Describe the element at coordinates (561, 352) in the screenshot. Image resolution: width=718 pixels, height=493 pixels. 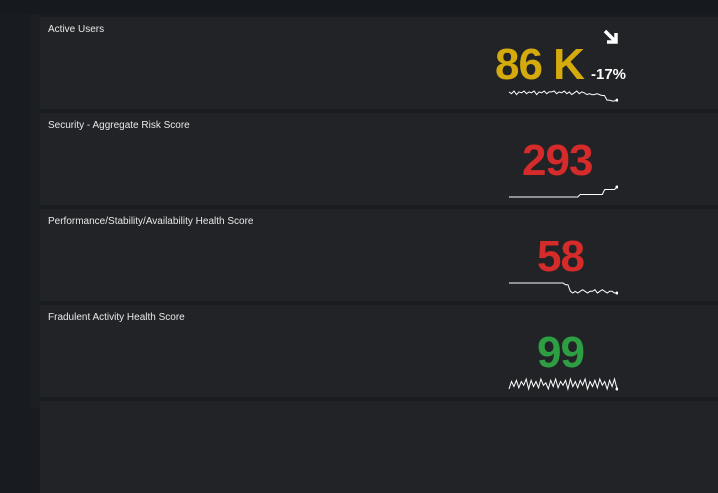
I see `panel-value: 99` at that location.